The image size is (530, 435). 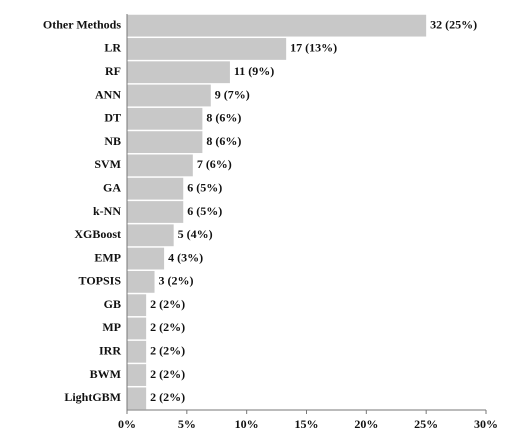 What do you see at coordinates (107, 211) in the screenshot?
I see `y-tick-label: k-NN` at bounding box center [107, 211].